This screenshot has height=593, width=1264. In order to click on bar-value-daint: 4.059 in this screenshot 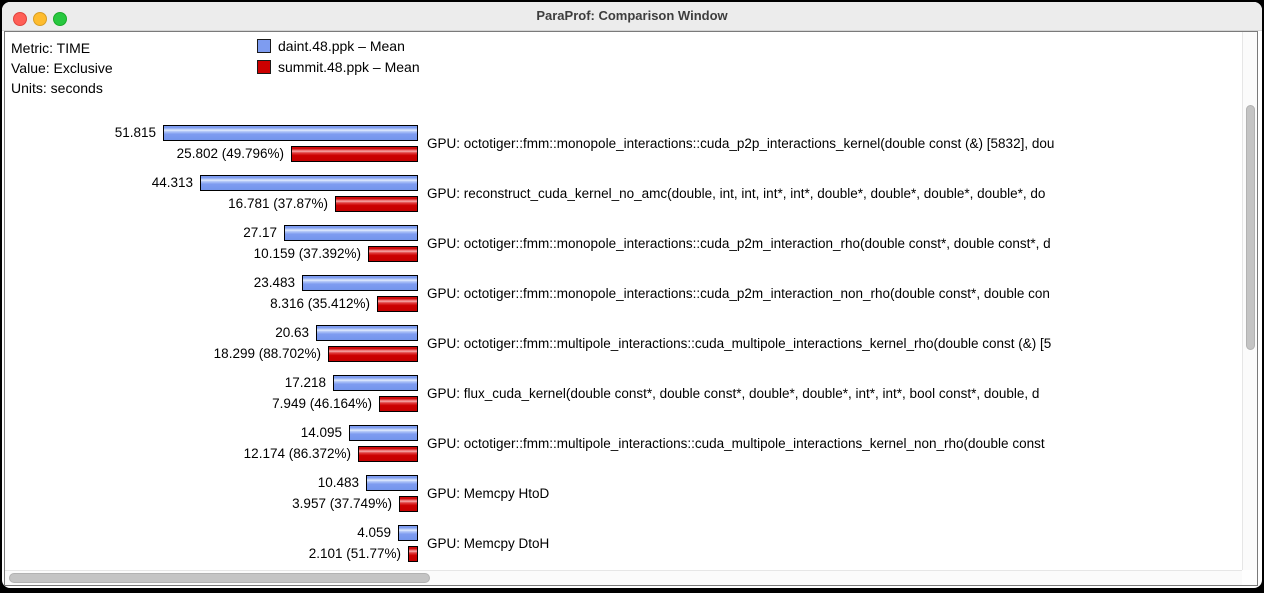, I will do `click(374, 532)`.